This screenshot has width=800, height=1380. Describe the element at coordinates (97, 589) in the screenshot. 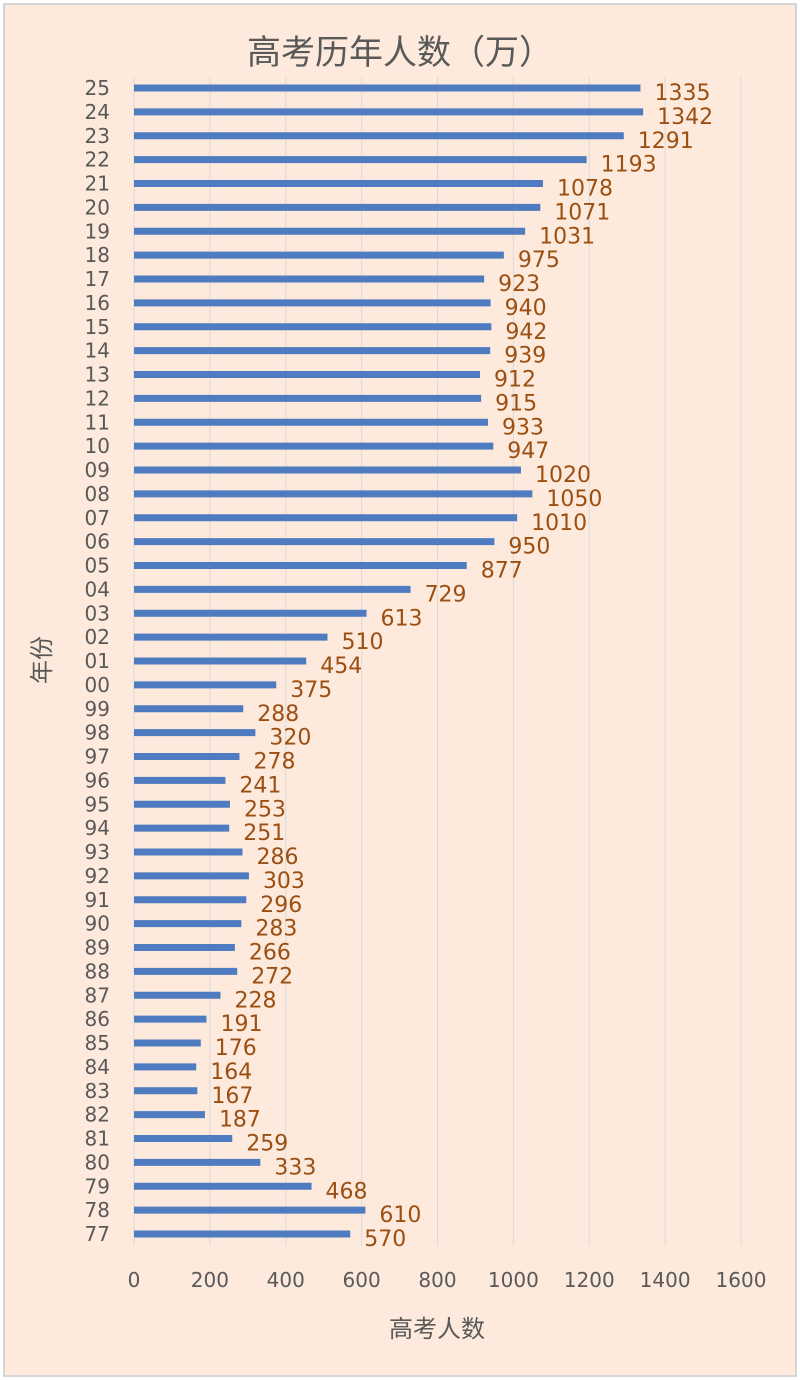

I see `y-tick-label: 04` at that location.